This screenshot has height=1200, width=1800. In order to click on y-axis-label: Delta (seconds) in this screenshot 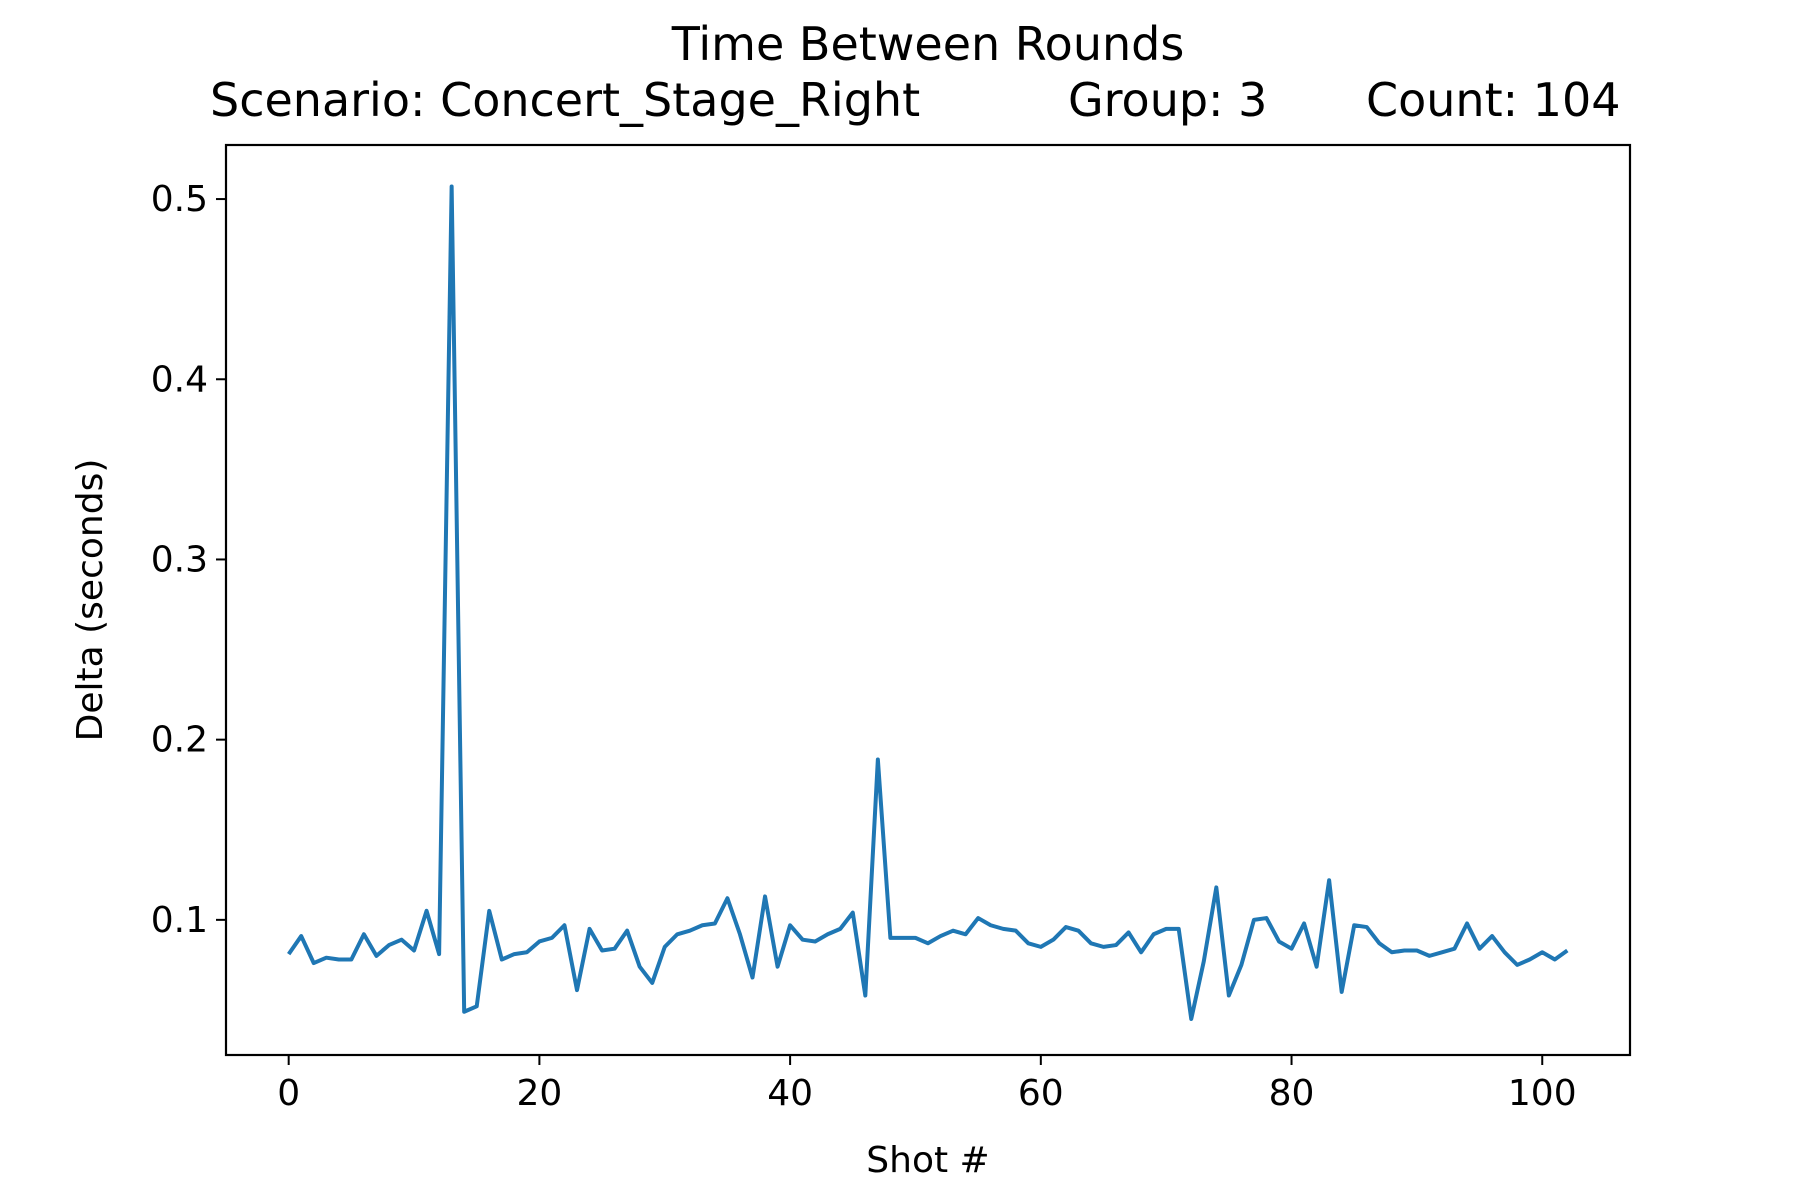, I will do `click(90, 600)`.